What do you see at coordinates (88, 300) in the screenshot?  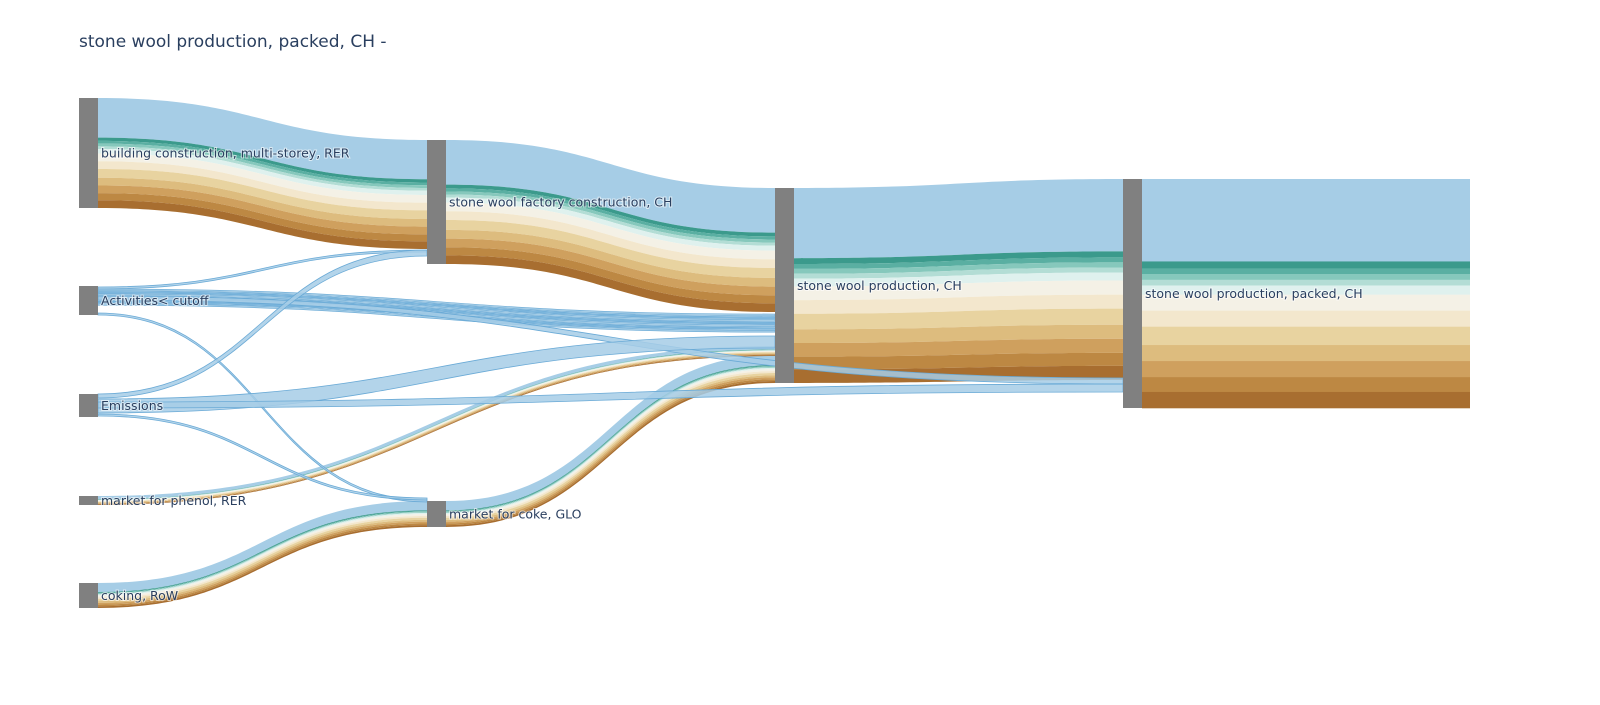 I see `sankey-node-cutoff` at bounding box center [88, 300].